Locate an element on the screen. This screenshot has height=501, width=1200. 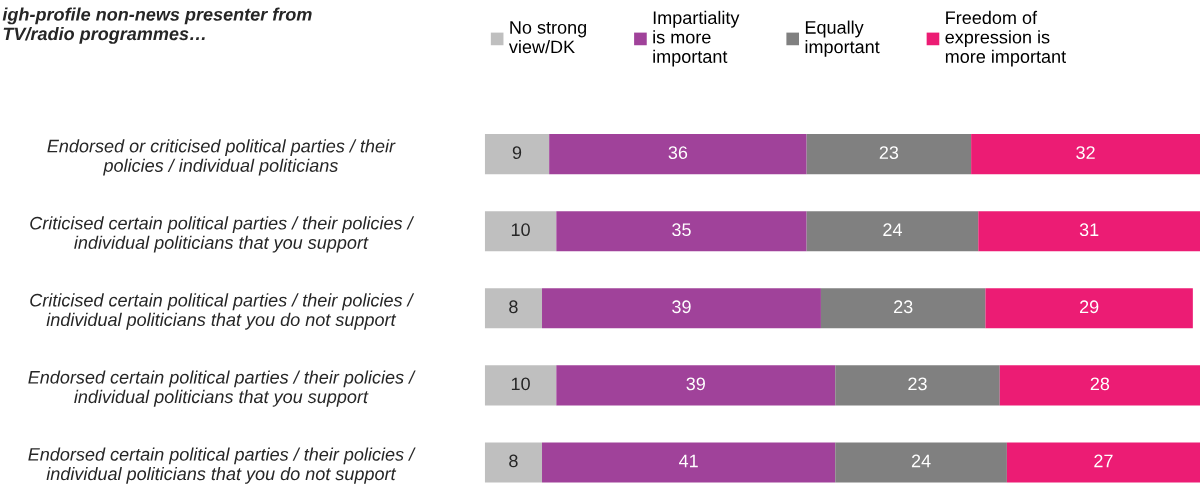
data-label: 35 is located at coordinates (681, 230).